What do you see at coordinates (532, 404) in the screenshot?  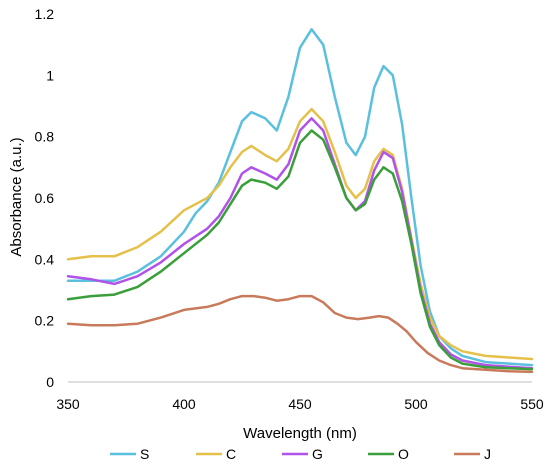 I see `x-tick-label: 550` at bounding box center [532, 404].